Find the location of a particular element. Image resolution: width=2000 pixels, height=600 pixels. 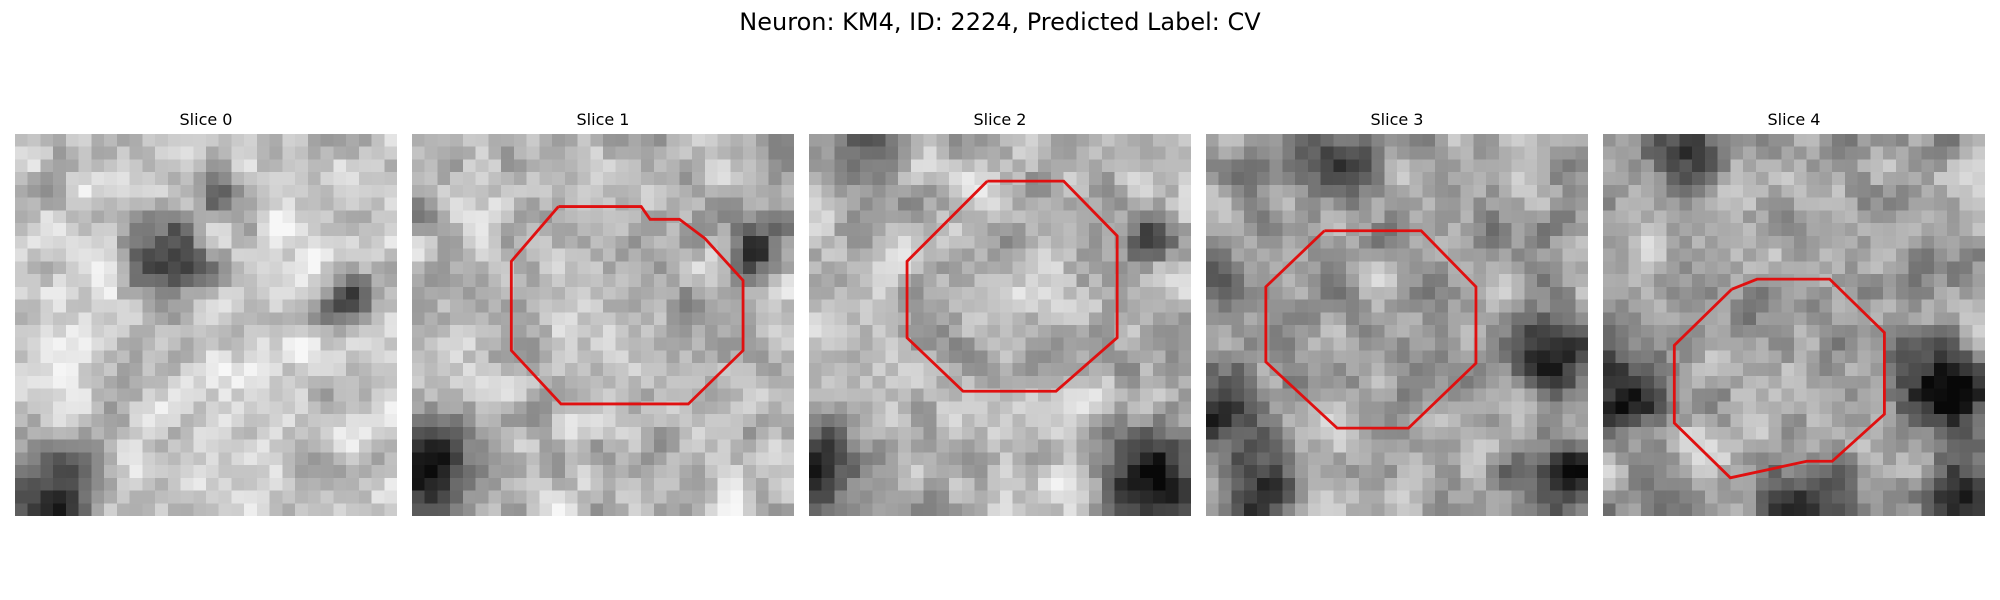

slice-panel-4: Slice 4 is located at coordinates (1794, 311).